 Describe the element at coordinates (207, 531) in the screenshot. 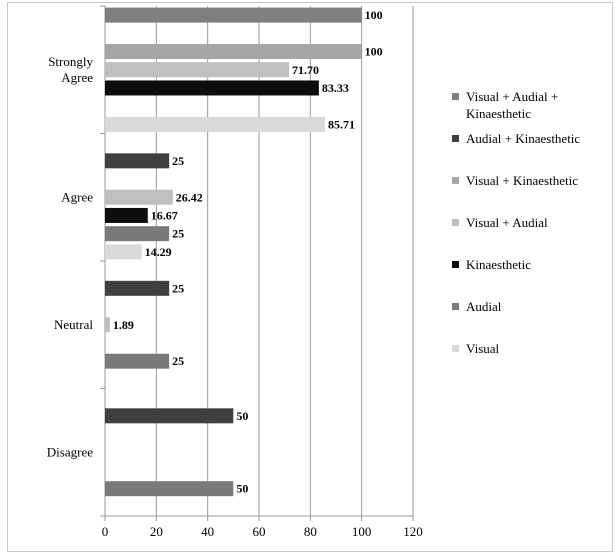

I see `x-tick-label-40: 40` at that location.